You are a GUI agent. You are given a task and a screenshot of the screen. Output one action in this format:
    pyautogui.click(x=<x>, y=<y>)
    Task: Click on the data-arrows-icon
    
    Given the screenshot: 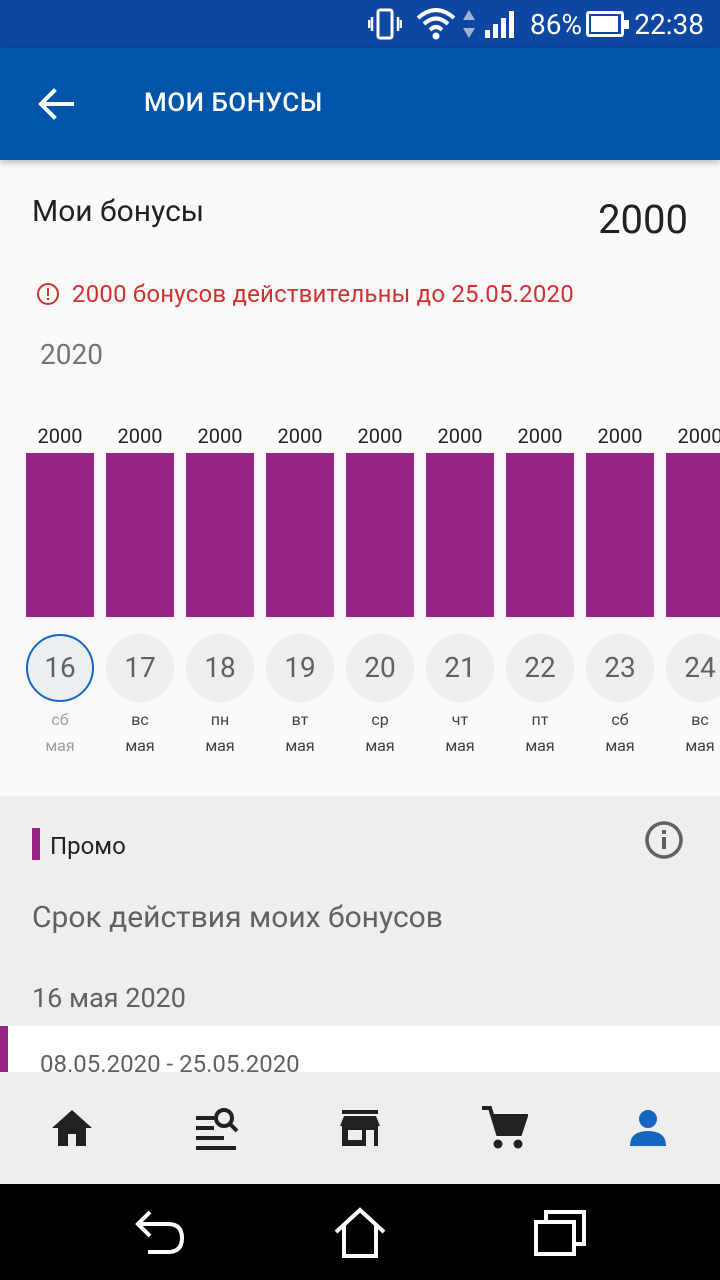 What is the action you would take?
    pyautogui.click(x=469, y=24)
    